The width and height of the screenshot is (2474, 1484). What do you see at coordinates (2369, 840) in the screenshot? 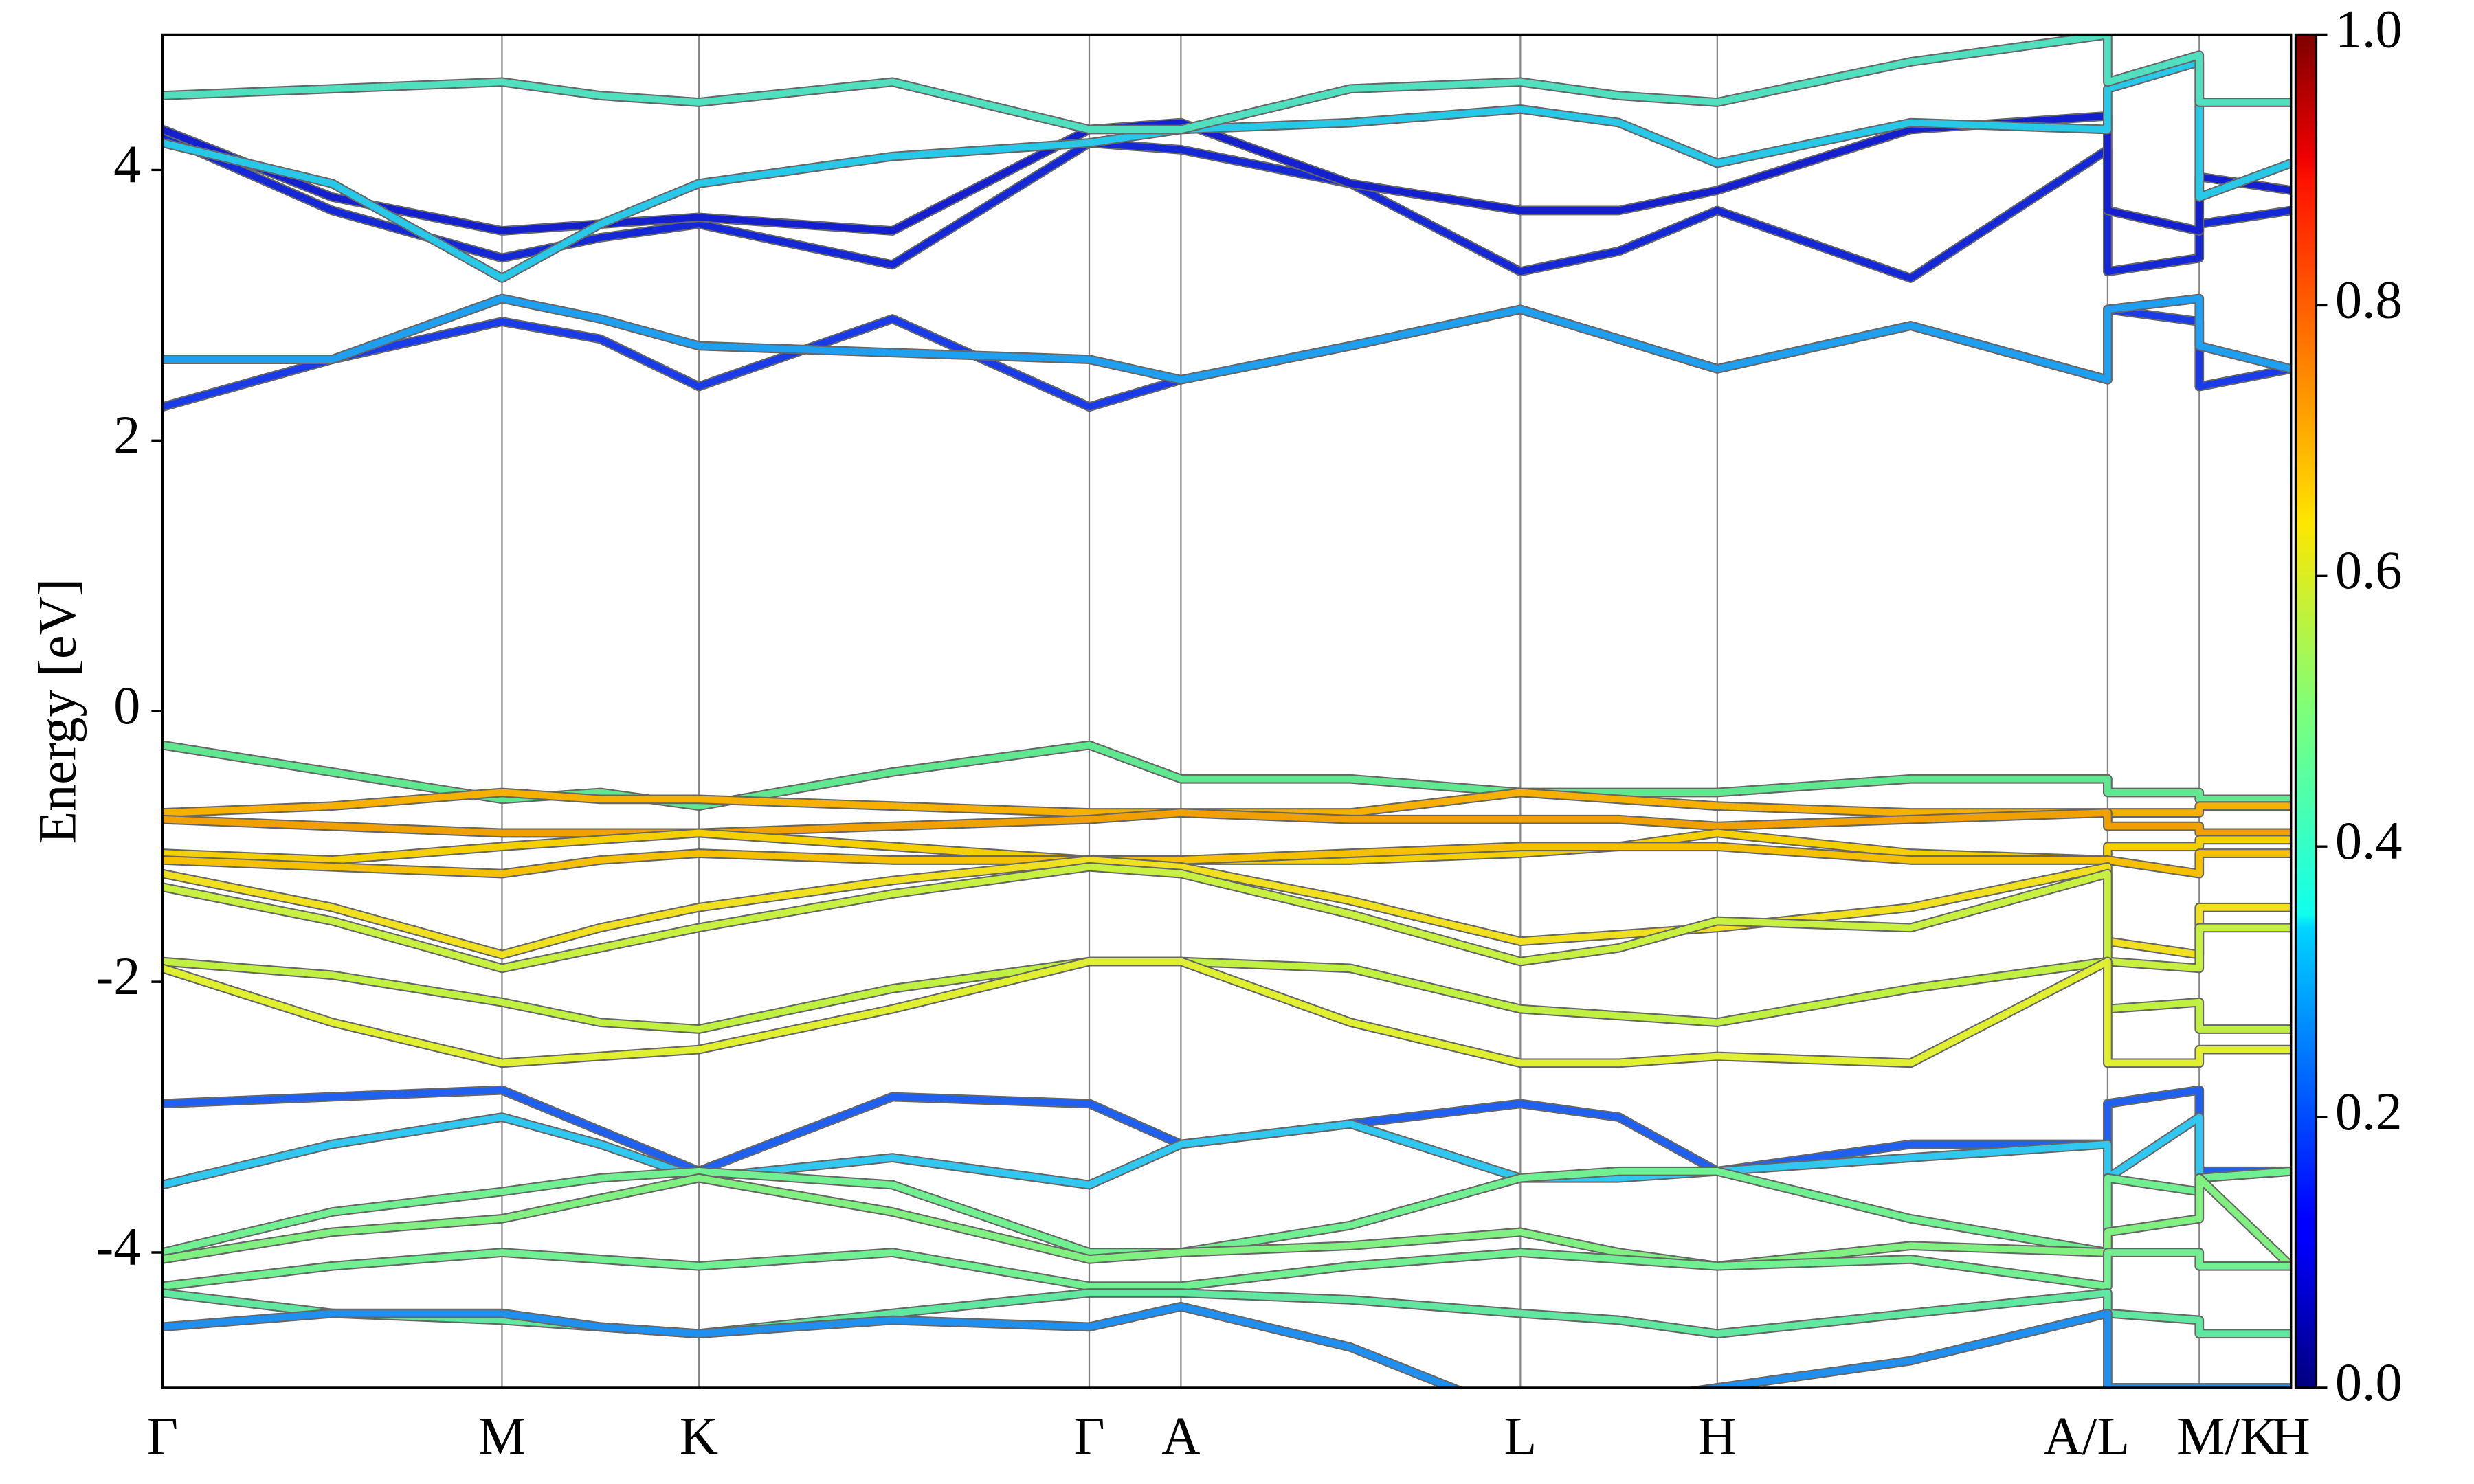
I see `colorbar-tick-label: 0.4` at bounding box center [2369, 840].